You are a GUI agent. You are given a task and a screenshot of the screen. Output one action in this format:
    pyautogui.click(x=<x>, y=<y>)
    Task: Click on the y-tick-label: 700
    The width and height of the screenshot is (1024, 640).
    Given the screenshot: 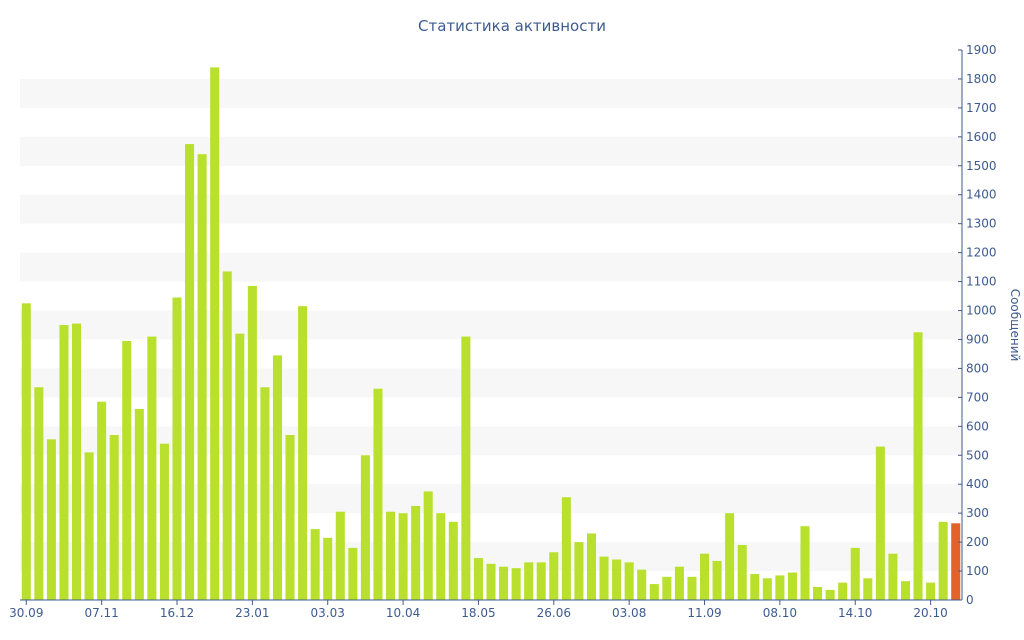 What is the action you would take?
    pyautogui.click(x=977, y=397)
    